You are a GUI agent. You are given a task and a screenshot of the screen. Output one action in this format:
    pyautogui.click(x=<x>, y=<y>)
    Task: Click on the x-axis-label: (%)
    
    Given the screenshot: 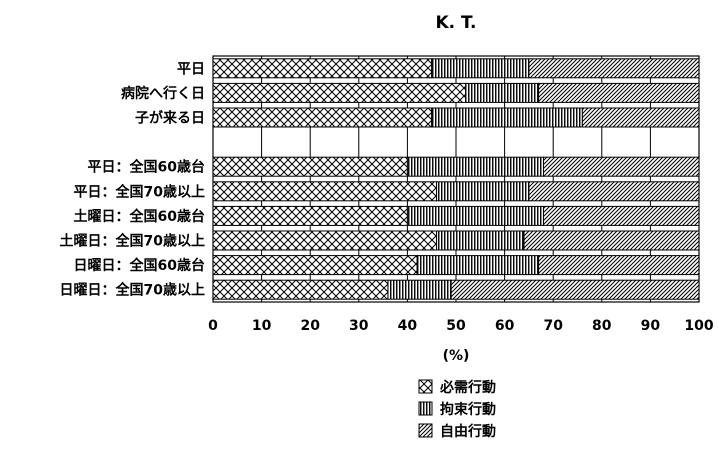 What is the action you would take?
    pyautogui.click(x=456, y=356)
    